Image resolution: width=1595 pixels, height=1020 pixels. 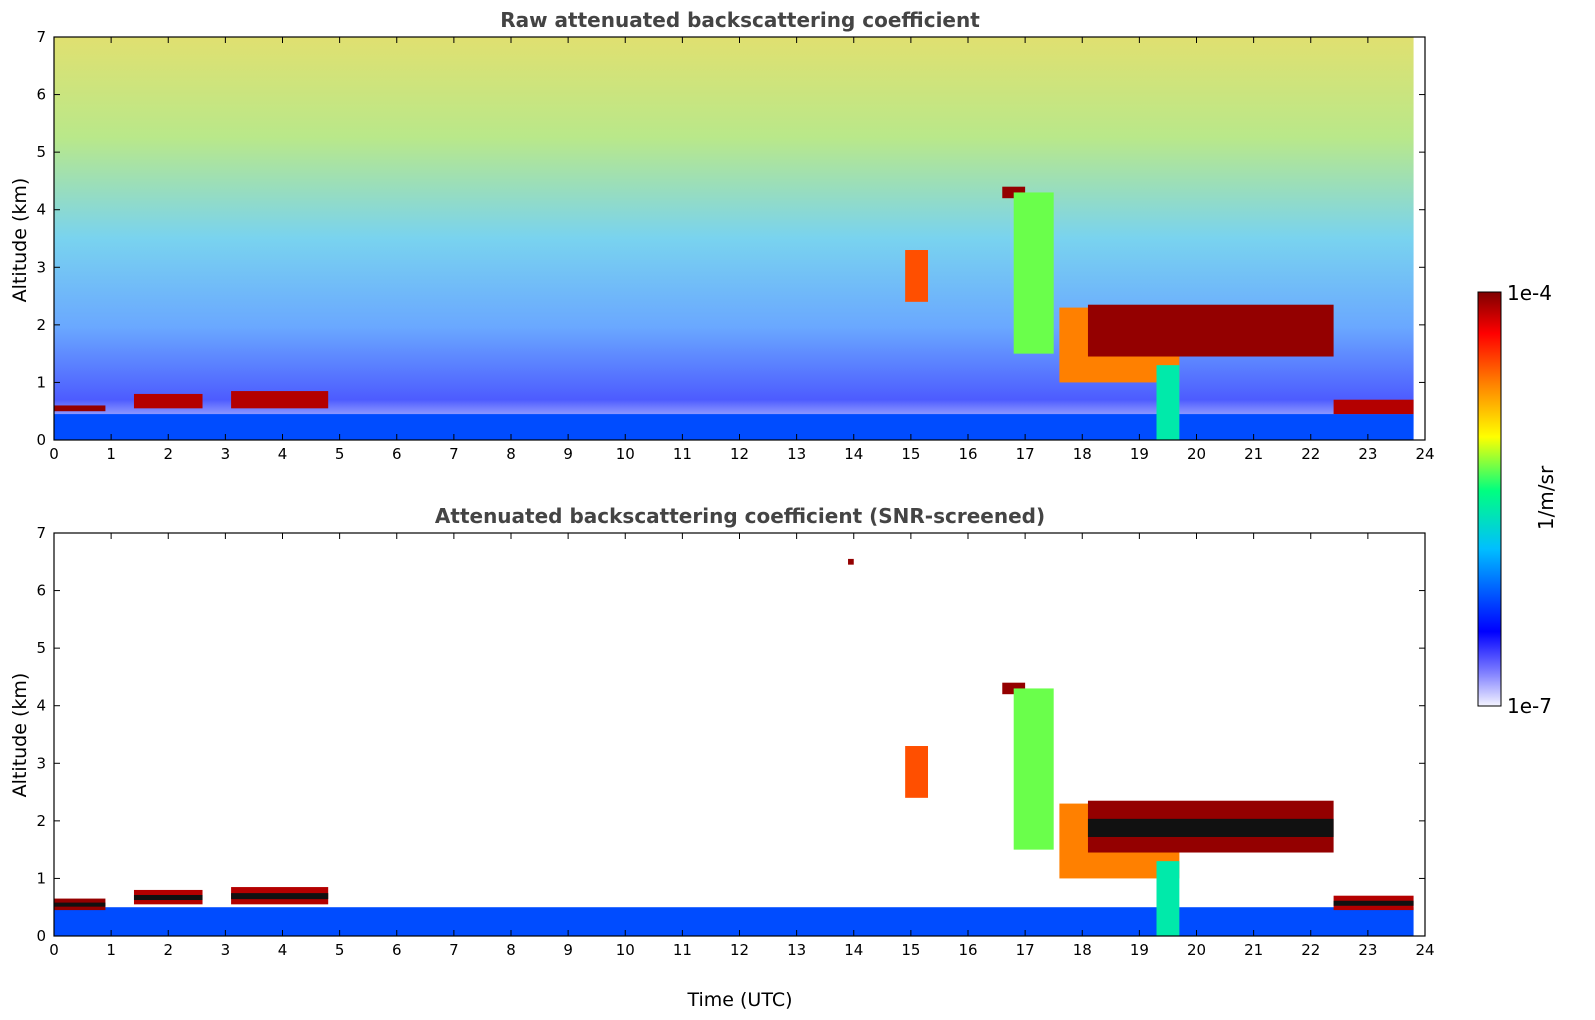 I want to click on raw-xtick-label: 0, so click(x=54, y=454).